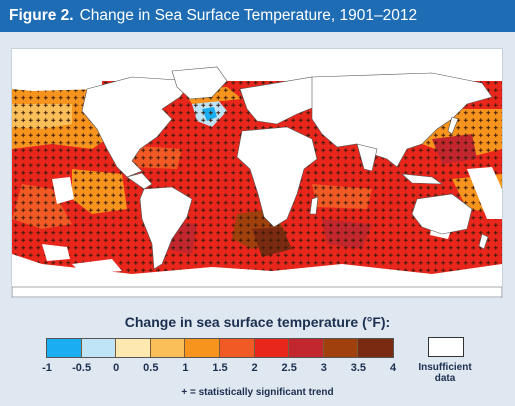 Image resolution: width=515 pixels, height=406 pixels. What do you see at coordinates (289, 368) in the screenshot?
I see `legend-tick-label: 2.5` at bounding box center [289, 368].